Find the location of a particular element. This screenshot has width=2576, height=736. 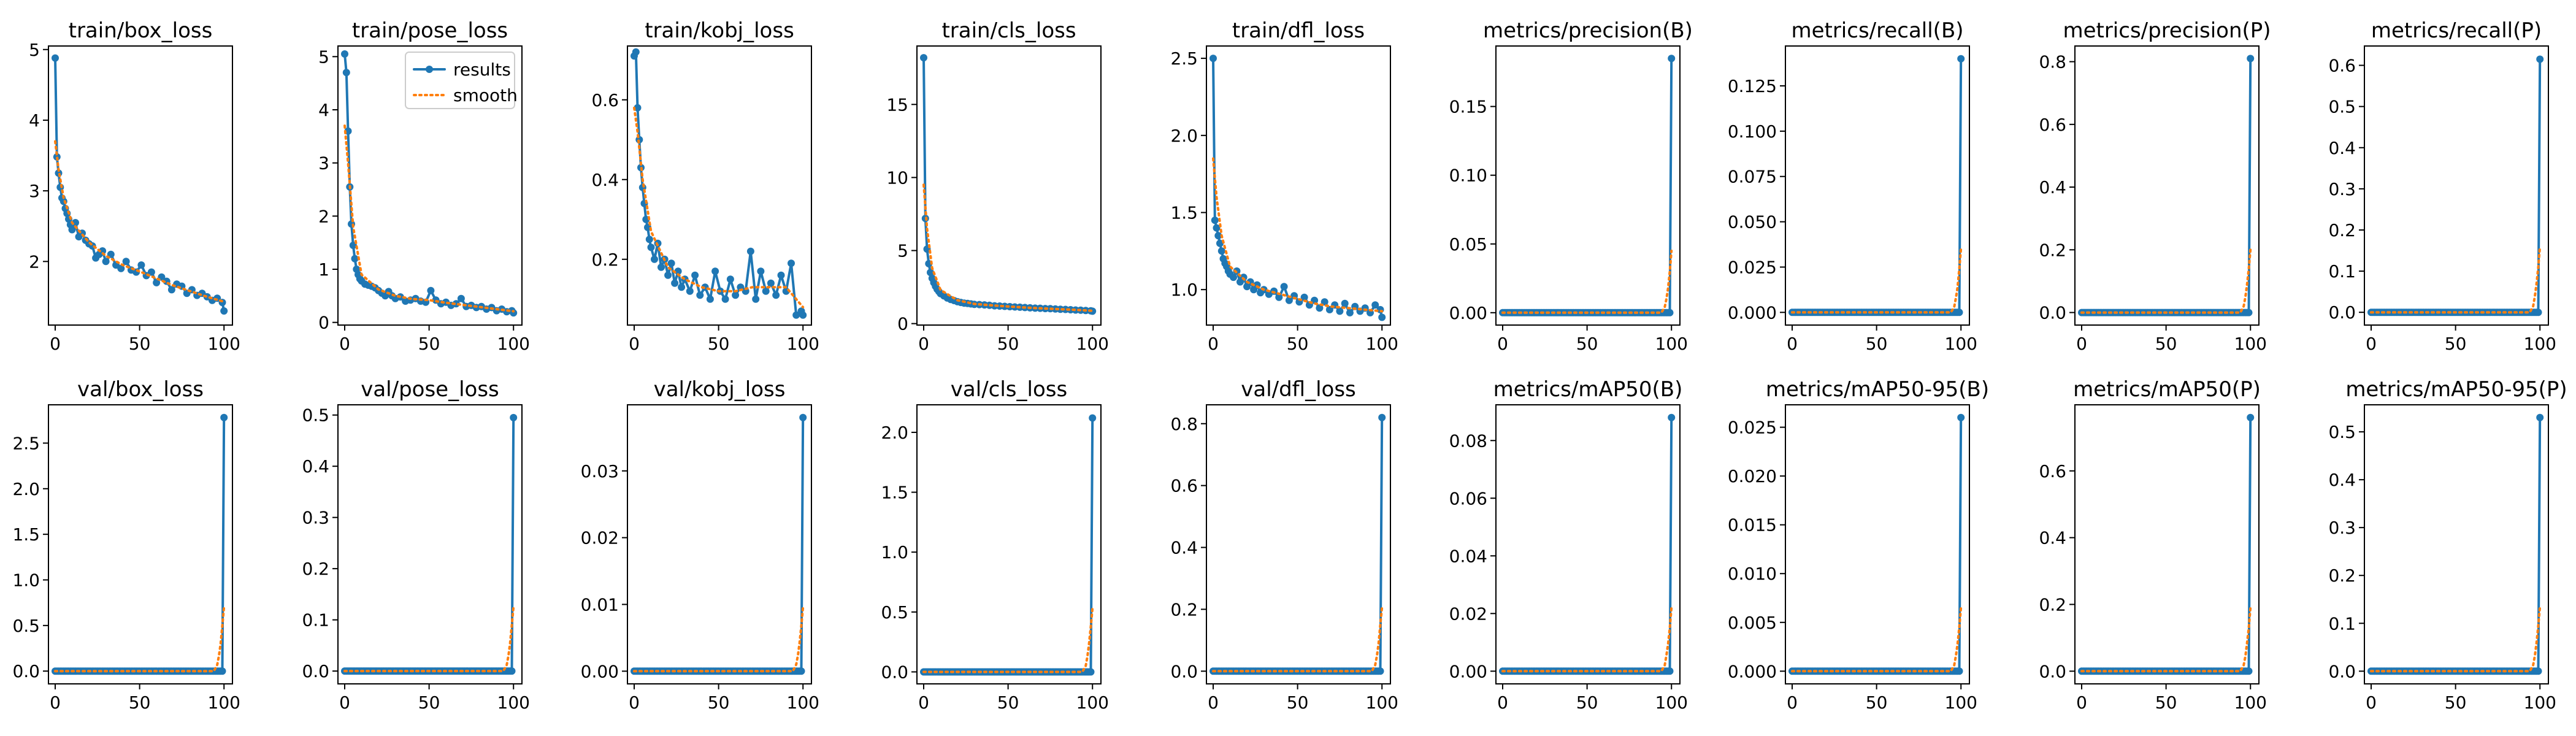

subplot-4: train/dfl_loss 0 50 100 1.0 1.5 2.0 2.5 is located at coordinates (1284, 186).